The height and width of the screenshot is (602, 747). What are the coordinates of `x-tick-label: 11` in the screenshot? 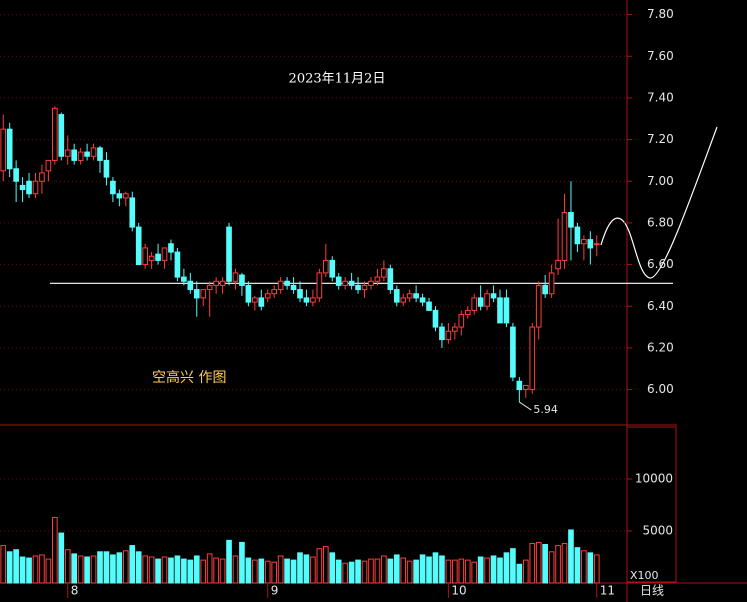 It's located at (607, 591).